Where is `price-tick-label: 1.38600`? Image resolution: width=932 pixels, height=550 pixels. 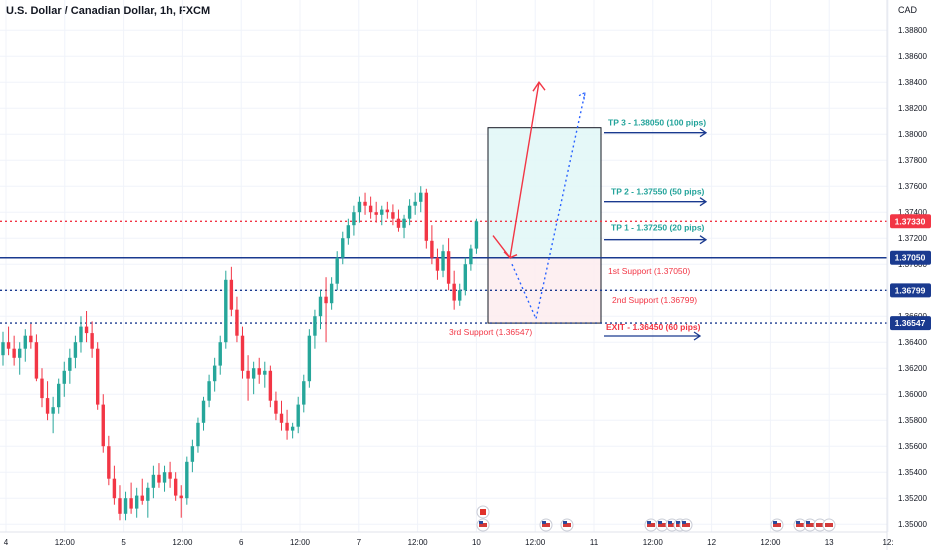 price-tick-label: 1.38600 is located at coordinates (912, 56).